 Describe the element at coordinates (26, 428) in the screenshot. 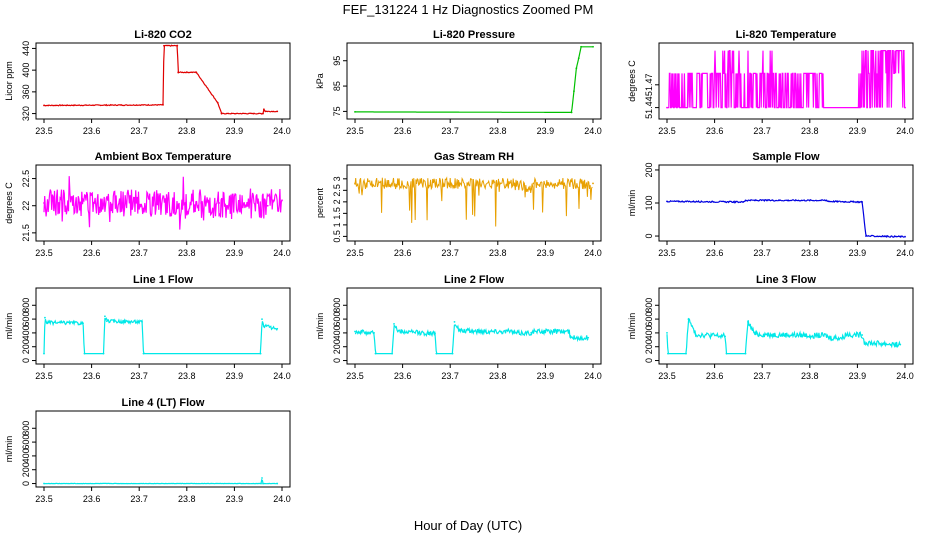

I see `y-tick-label: 800` at that location.